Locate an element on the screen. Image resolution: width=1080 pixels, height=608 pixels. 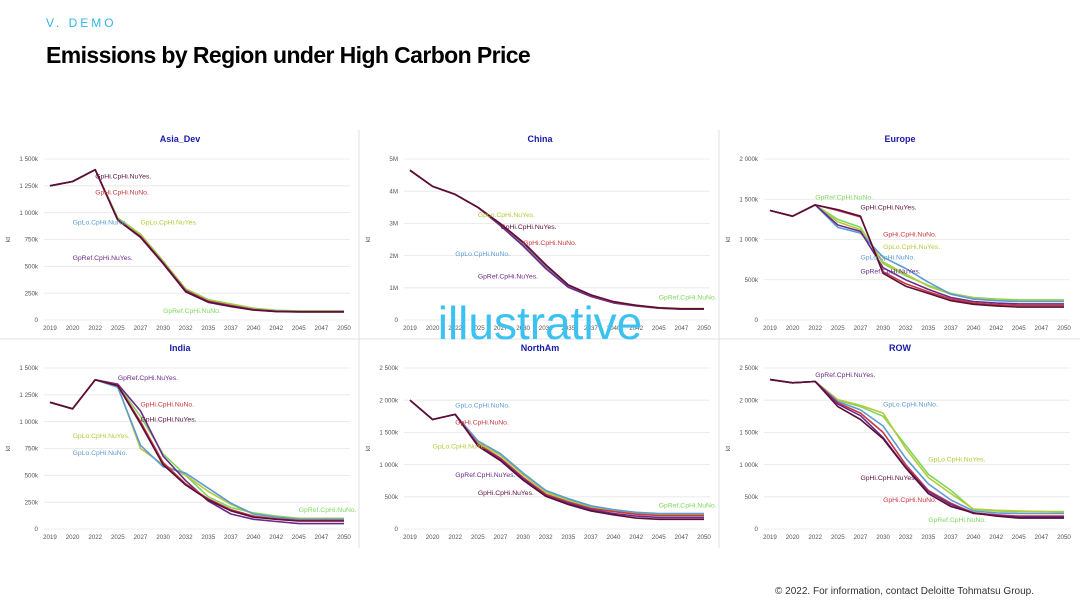
x-tick-label: 2045 is located at coordinates (299, 537).